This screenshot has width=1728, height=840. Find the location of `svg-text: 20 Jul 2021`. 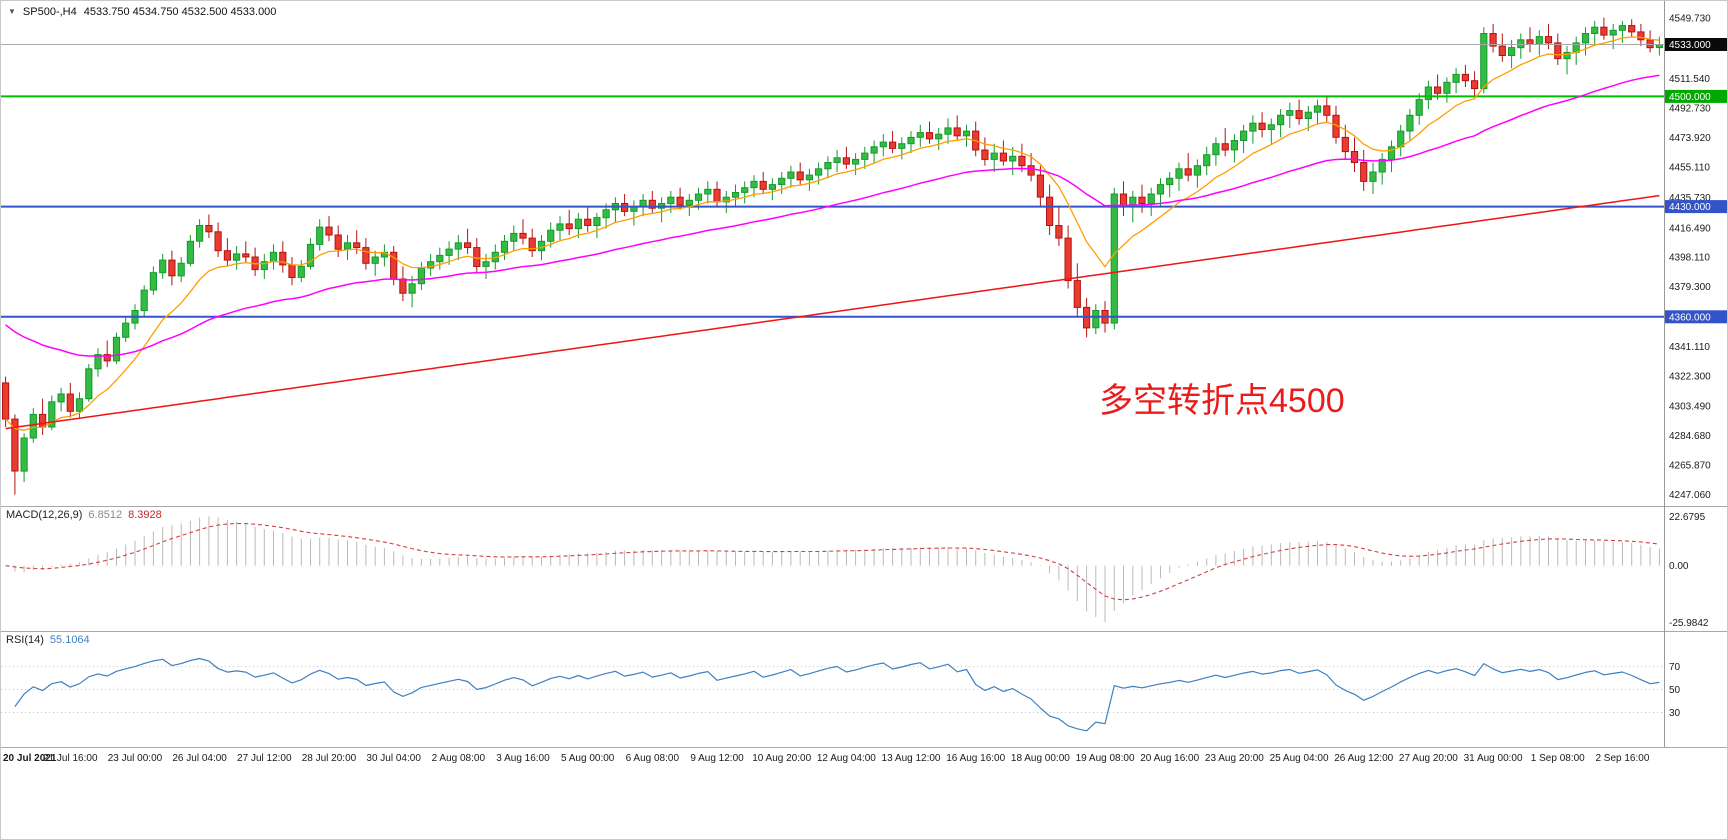

svg-text: 20 Jul 2021 is located at coordinates (30, 758).